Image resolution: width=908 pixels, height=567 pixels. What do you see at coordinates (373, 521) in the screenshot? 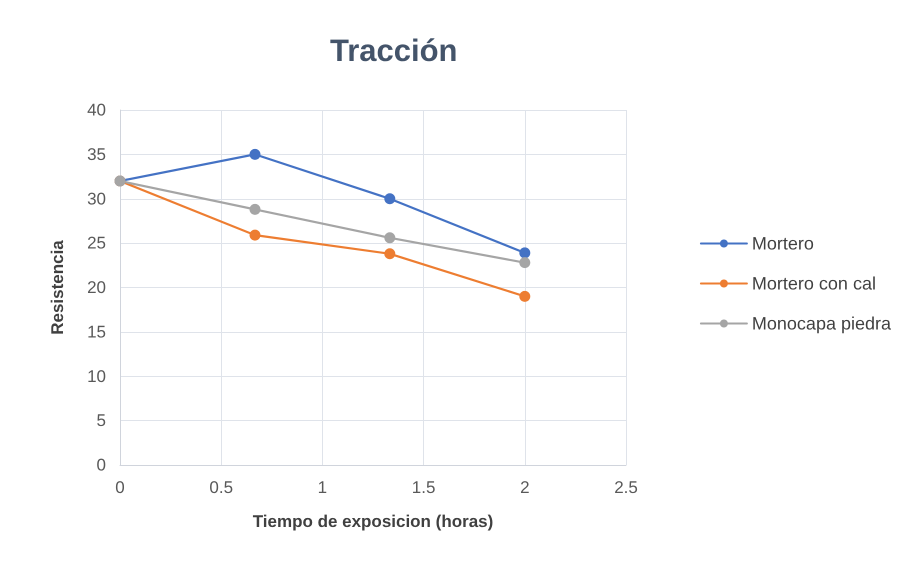
I see `x-axis-title: Tiempo de exposicion (horas)` at bounding box center [373, 521].